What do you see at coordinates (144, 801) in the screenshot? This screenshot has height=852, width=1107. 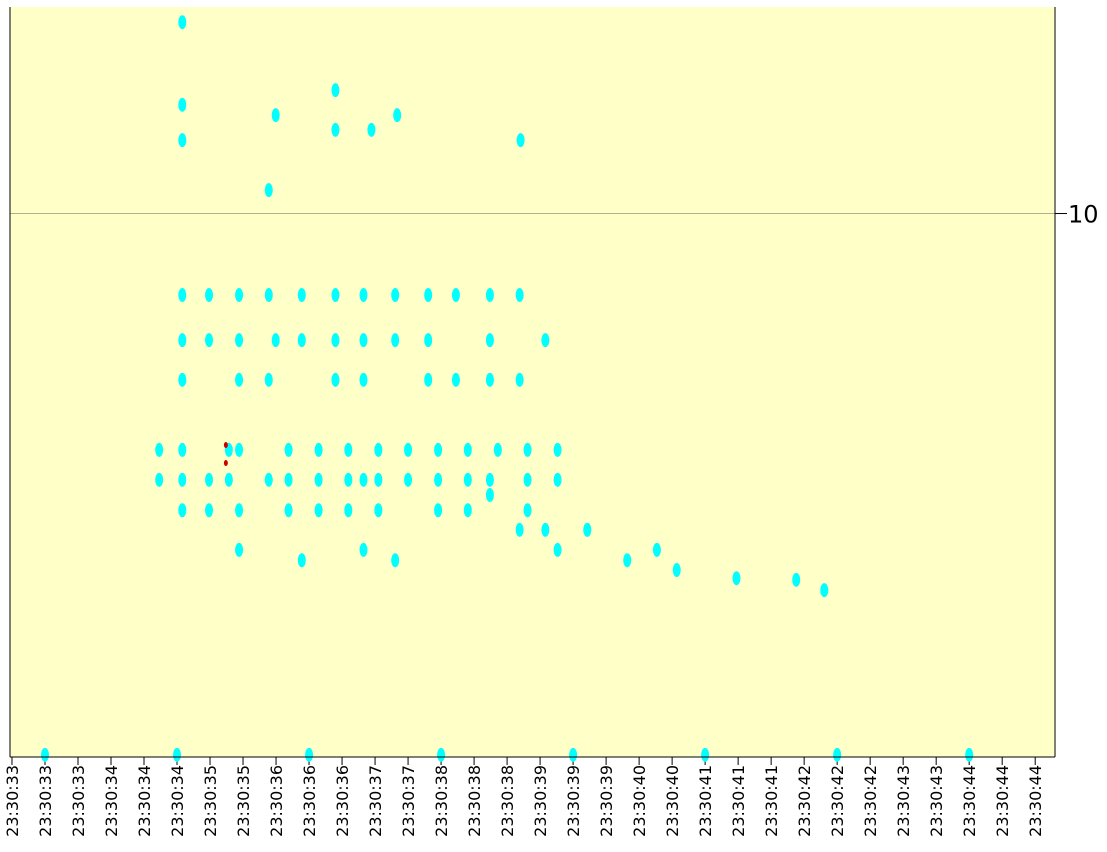 I see `x-tick-label: 23:30:34` at bounding box center [144, 801].